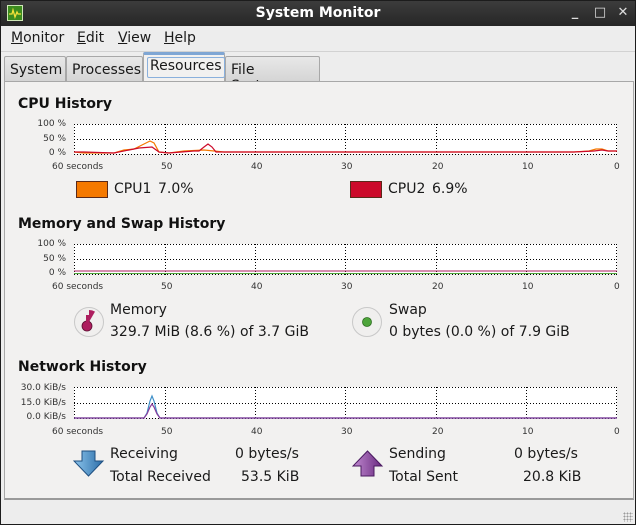 This screenshot has height=525, width=636. Describe the element at coordinates (122, 224) in the screenshot. I see `memory-history-title: Memory and Swap History` at that location.